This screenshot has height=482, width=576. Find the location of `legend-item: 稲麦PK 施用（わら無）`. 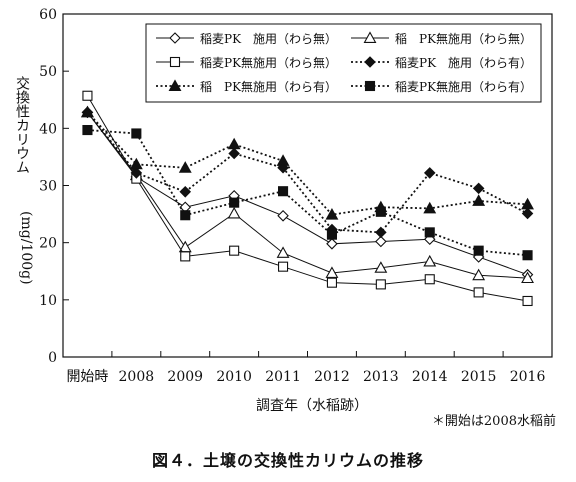

legend-item: 稲麦PK 施用（わら無） is located at coordinates (246, 38).